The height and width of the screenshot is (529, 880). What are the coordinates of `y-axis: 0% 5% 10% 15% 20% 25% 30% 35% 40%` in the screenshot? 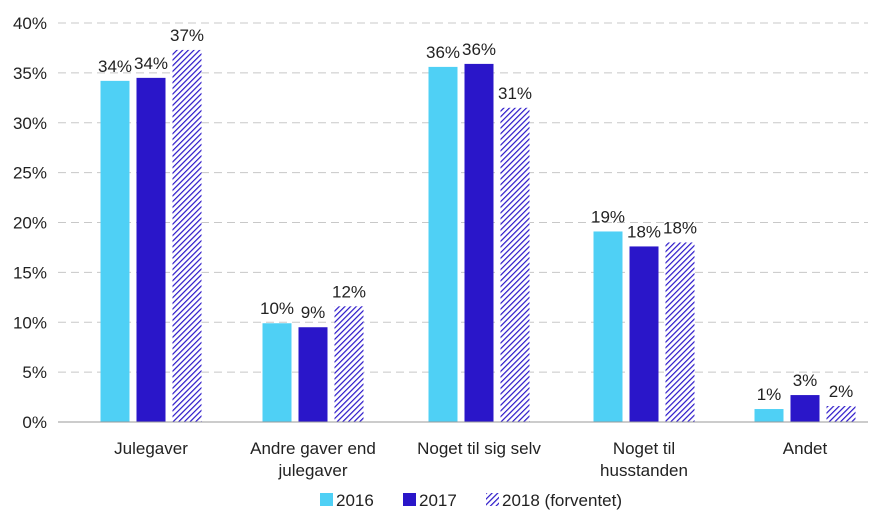 It's located at (30, 223).